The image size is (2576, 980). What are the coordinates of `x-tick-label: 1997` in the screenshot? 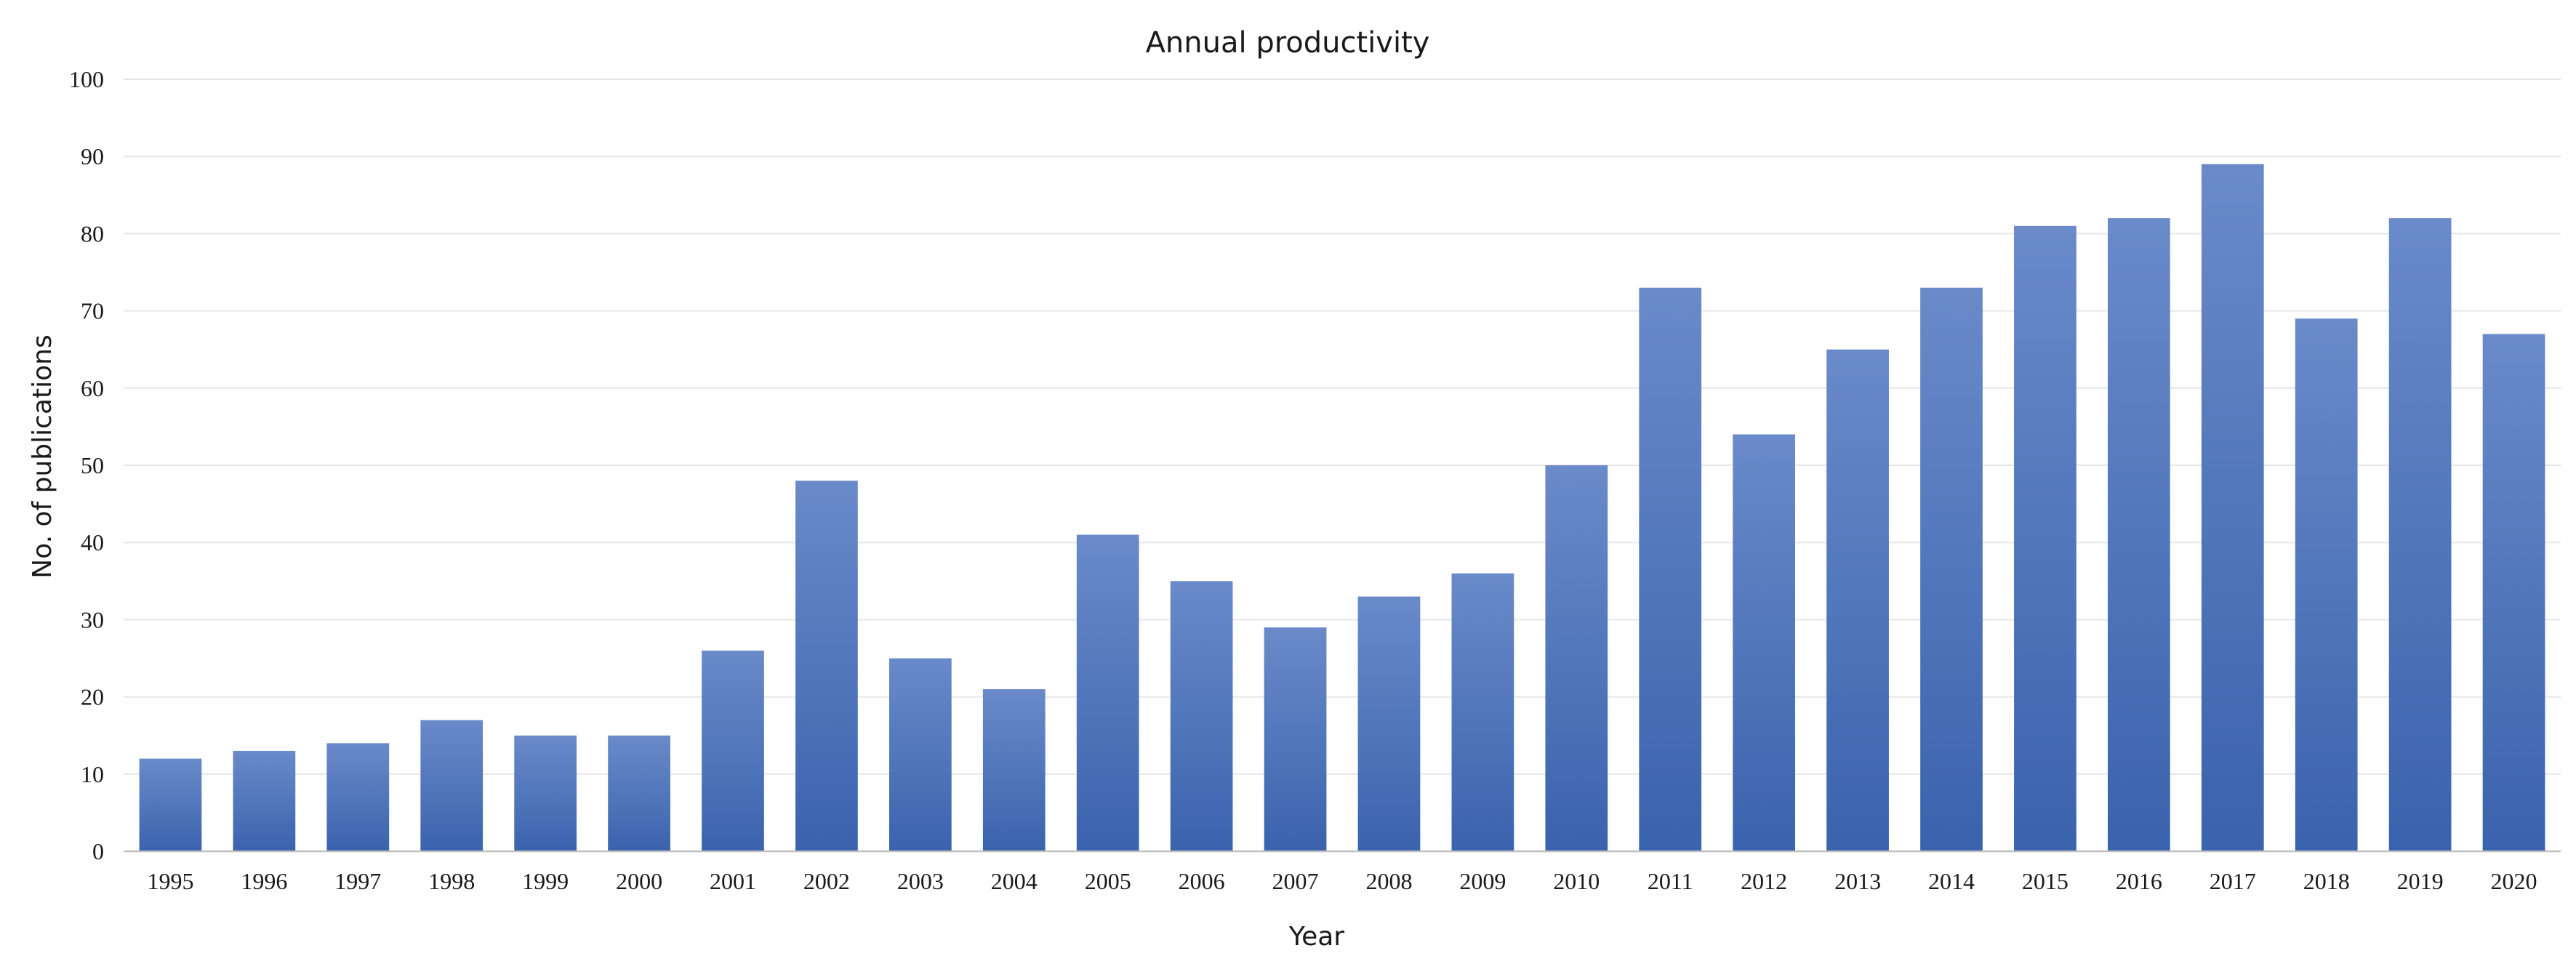 It's located at (357, 881).